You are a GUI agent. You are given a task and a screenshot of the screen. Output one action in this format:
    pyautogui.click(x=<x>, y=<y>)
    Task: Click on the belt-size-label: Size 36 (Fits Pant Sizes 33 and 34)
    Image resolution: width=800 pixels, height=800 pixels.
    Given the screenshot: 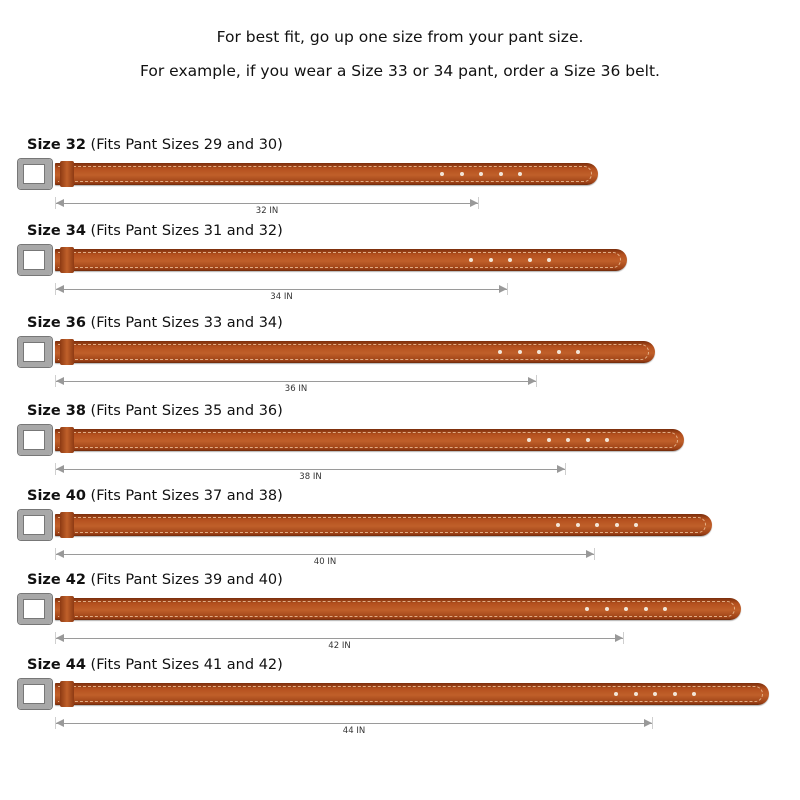 What is the action you would take?
    pyautogui.click(x=155, y=323)
    